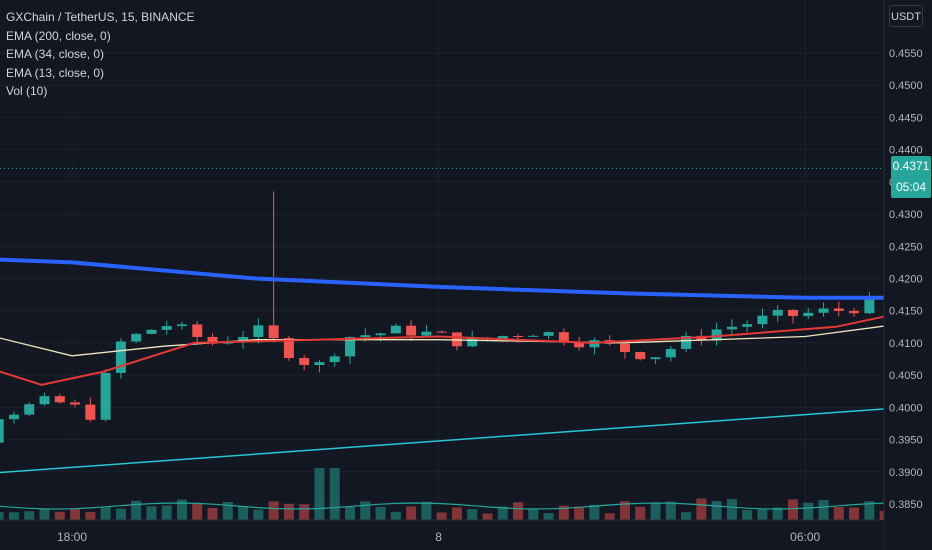 This screenshot has width=932, height=550. I want to click on legend-ema34: EMA (34, close, 0), so click(55, 54).